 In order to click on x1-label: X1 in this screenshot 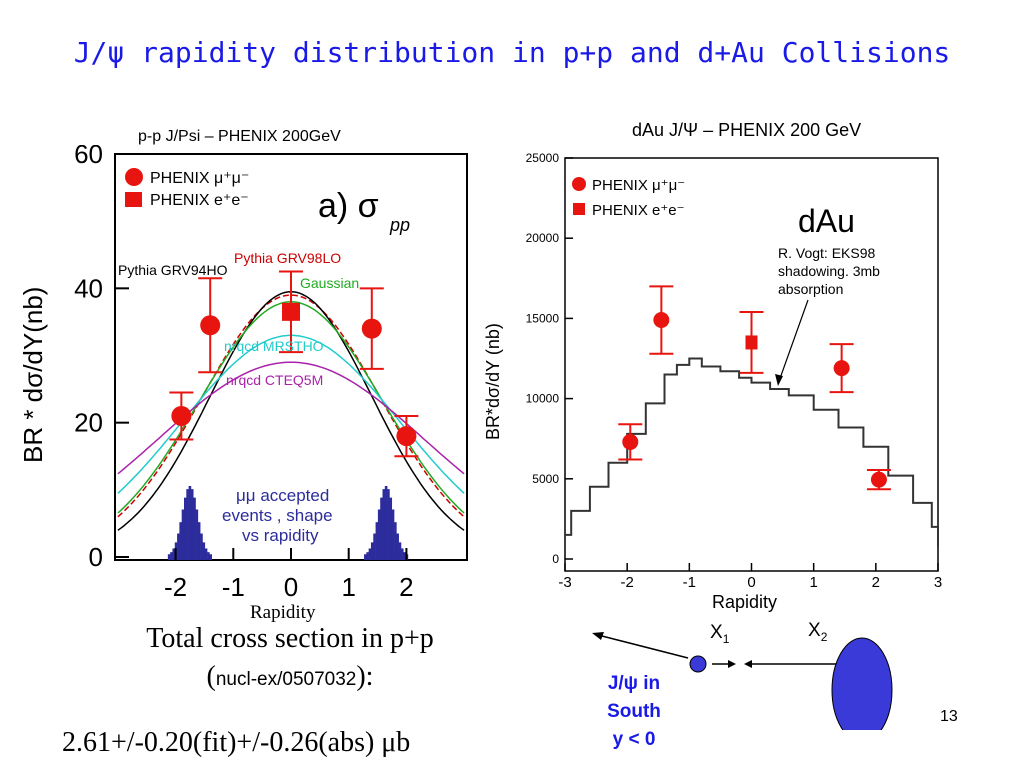, I will do `click(719, 634)`.